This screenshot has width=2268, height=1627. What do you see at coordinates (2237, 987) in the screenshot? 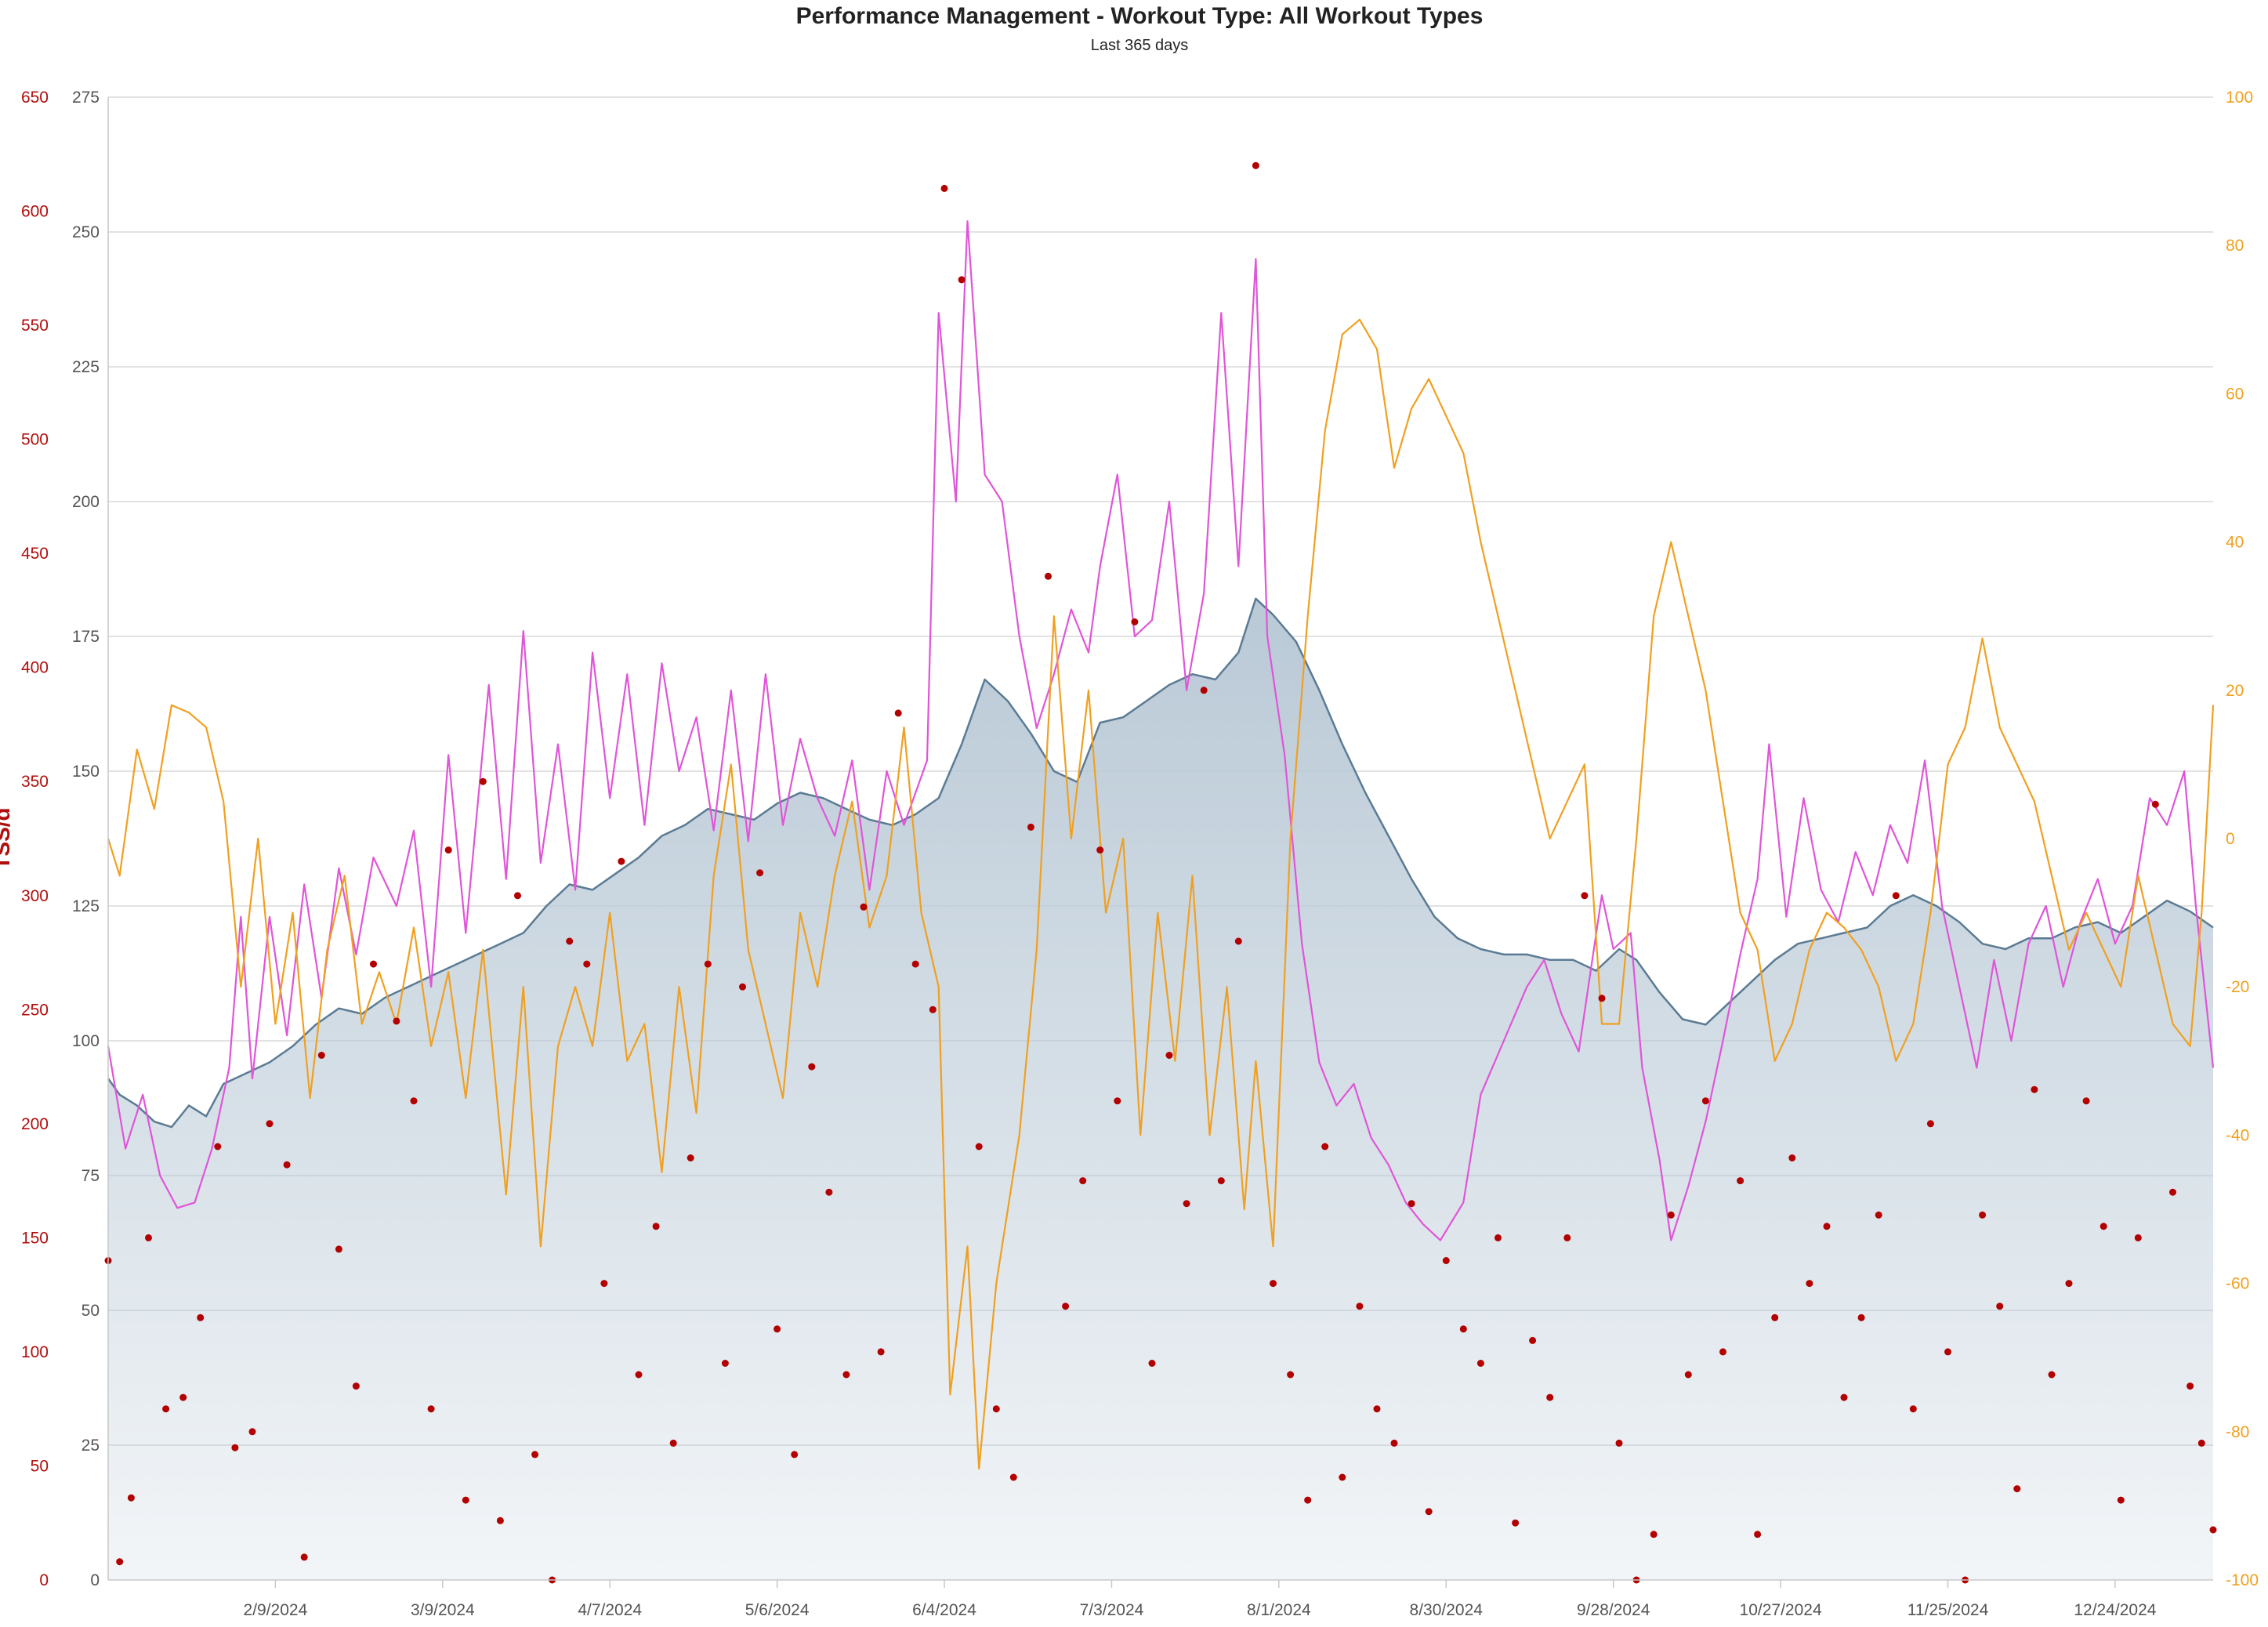
I see `right-tick-label: -20` at bounding box center [2237, 987].